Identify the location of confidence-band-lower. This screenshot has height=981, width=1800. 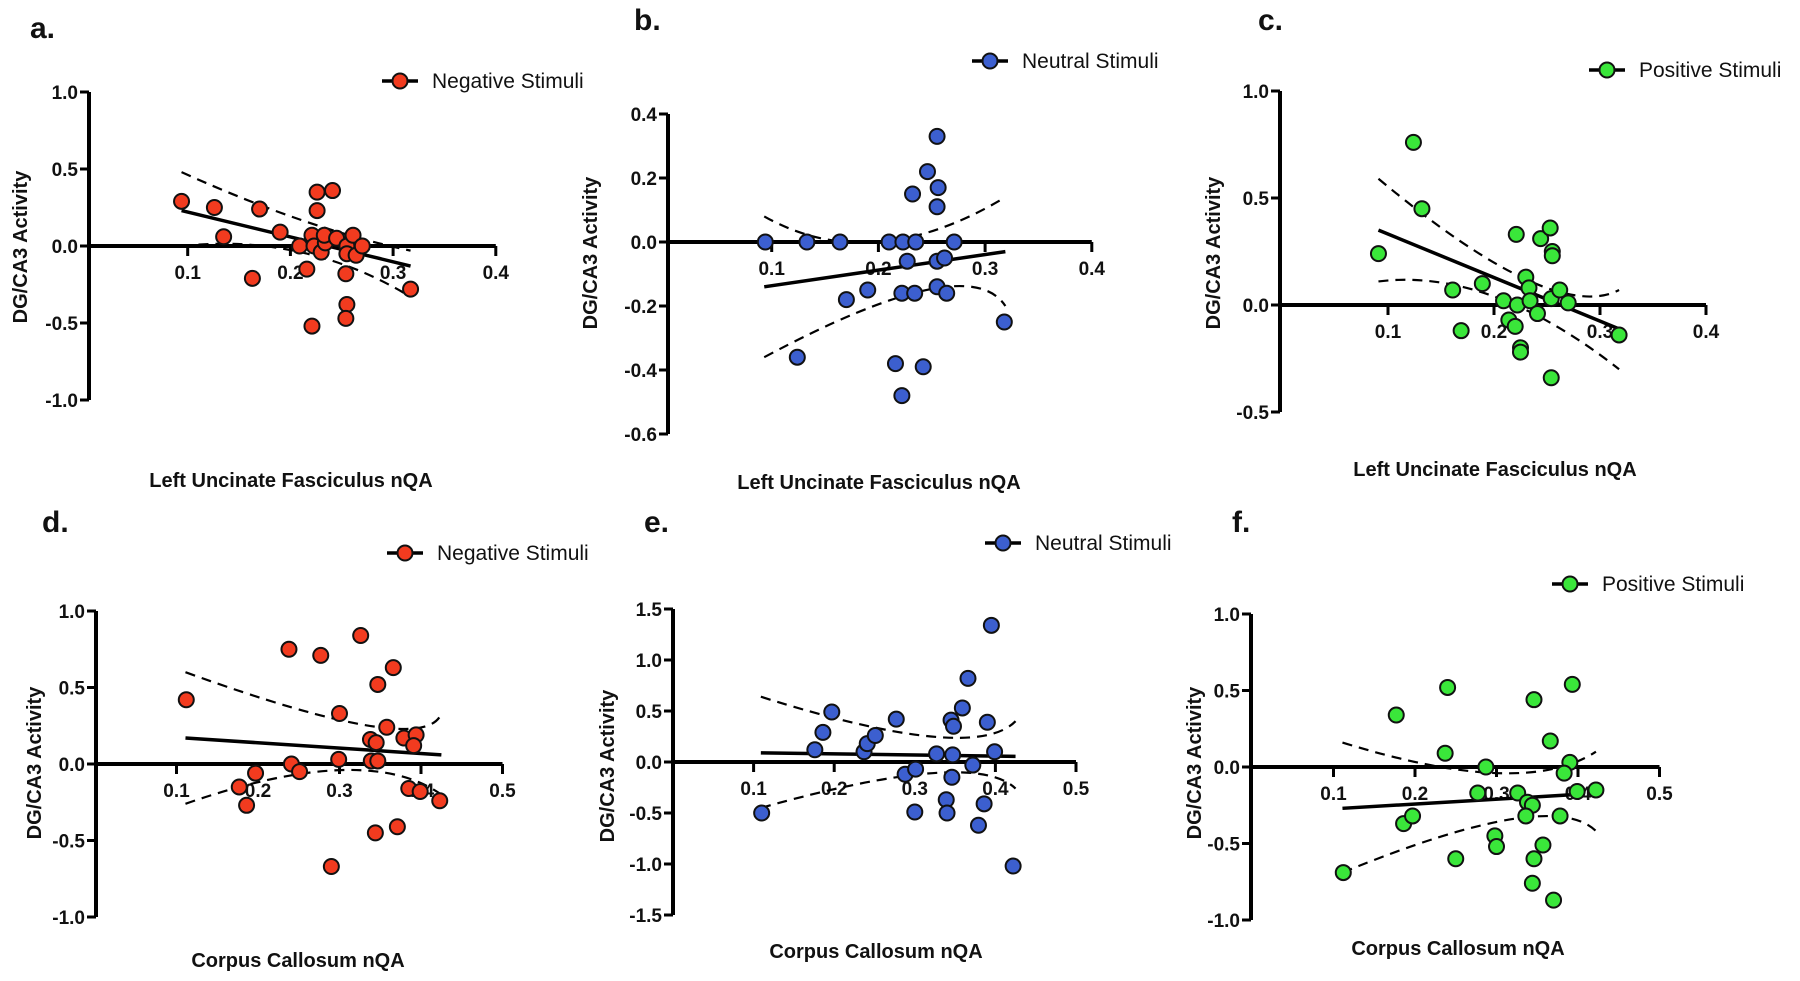
(1470, 844).